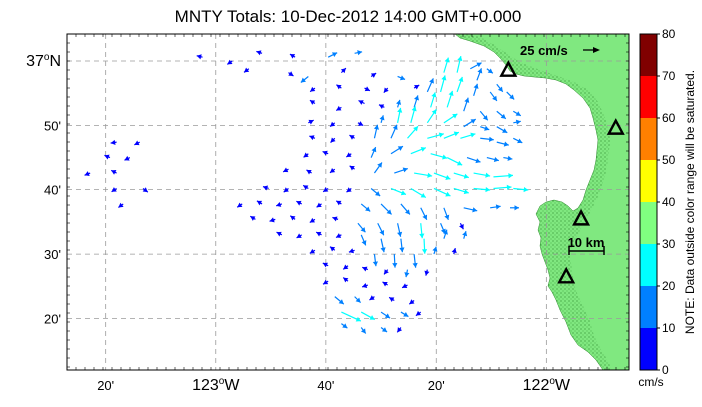 Image resolution: width=702 pixels, height=407 pixels. What do you see at coordinates (586, 245) in the screenshot?
I see `scale-bar: 10 km` at bounding box center [586, 245].